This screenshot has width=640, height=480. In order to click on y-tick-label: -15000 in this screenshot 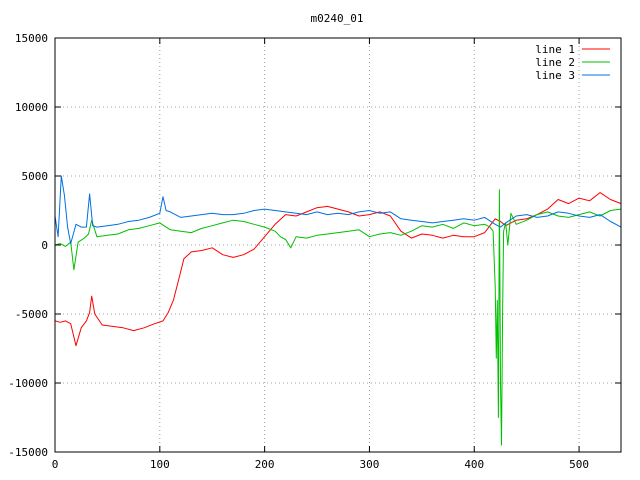, I will do `click(28, 452)`.